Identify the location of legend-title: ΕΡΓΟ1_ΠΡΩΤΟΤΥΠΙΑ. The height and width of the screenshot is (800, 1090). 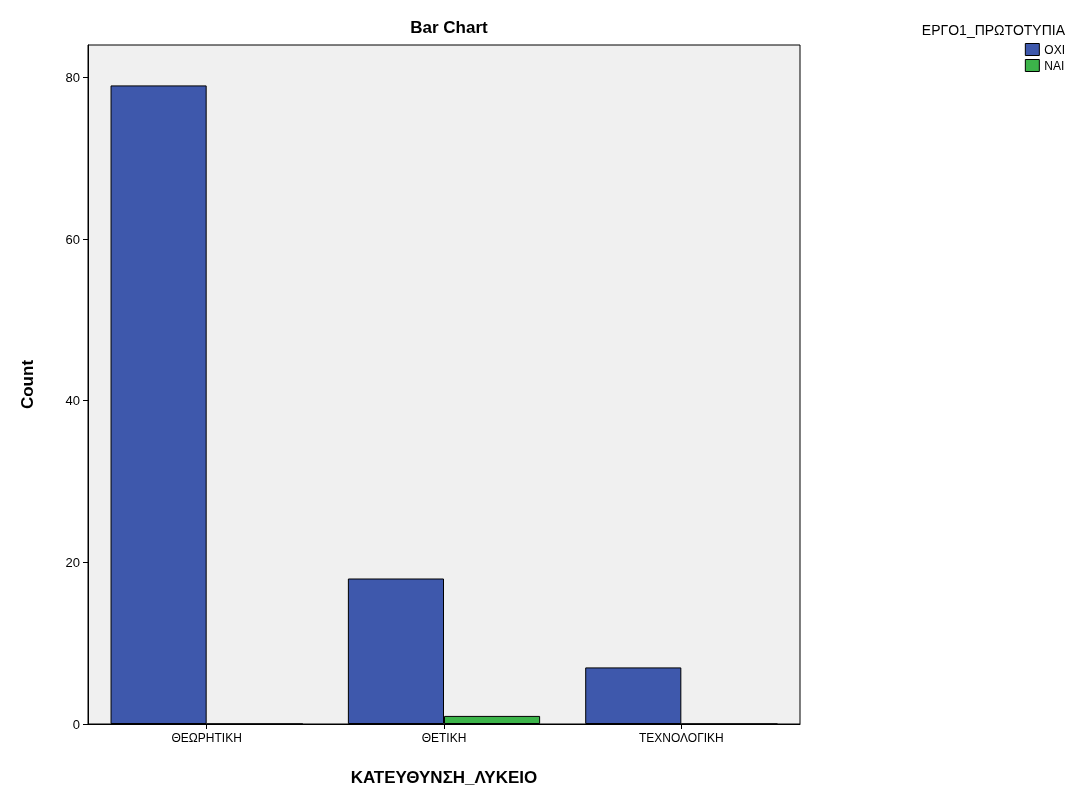
(993, 30).